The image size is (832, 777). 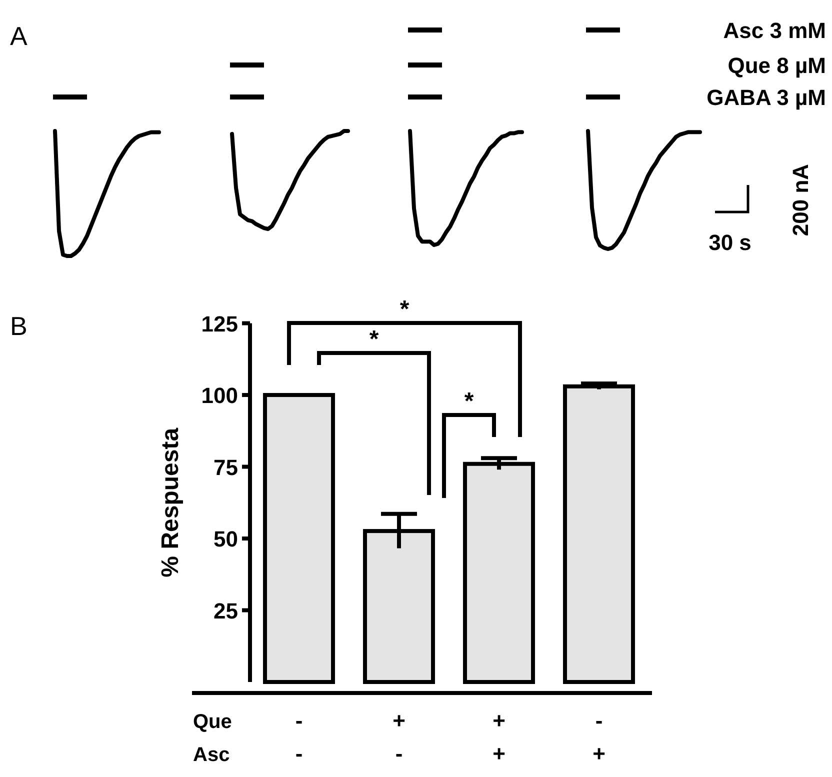 I want to click on text: Asc, so click(x=211, y=755).